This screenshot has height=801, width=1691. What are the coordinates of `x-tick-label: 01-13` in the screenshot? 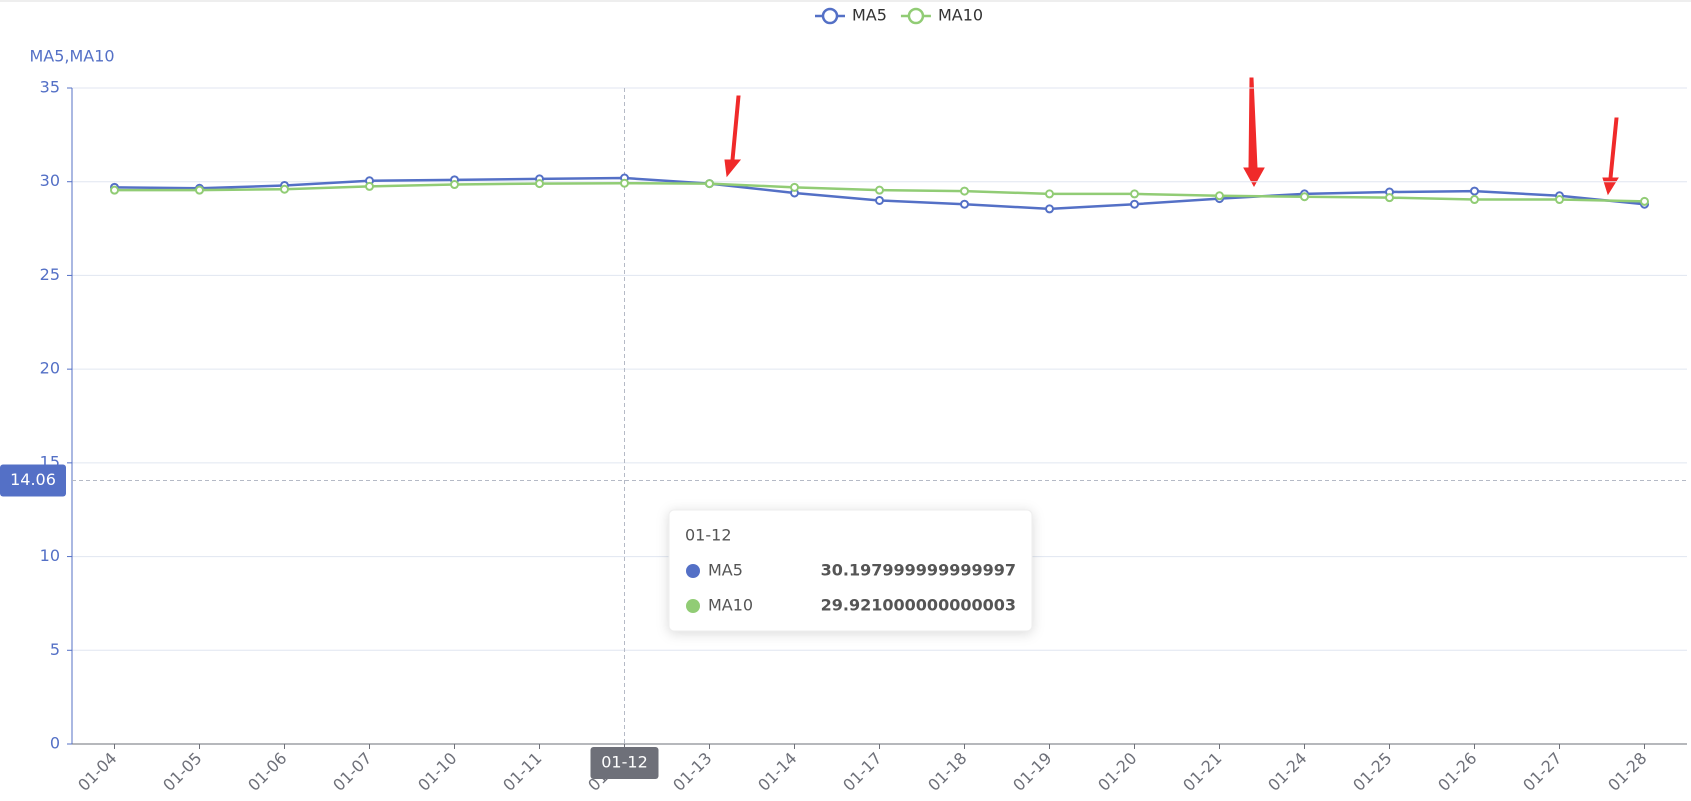 It's located at (692, 772).